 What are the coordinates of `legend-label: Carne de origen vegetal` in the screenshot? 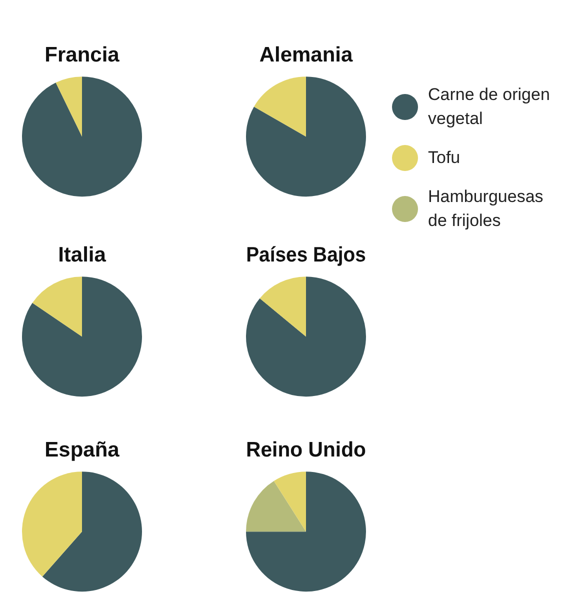 It's located at (489, 107).